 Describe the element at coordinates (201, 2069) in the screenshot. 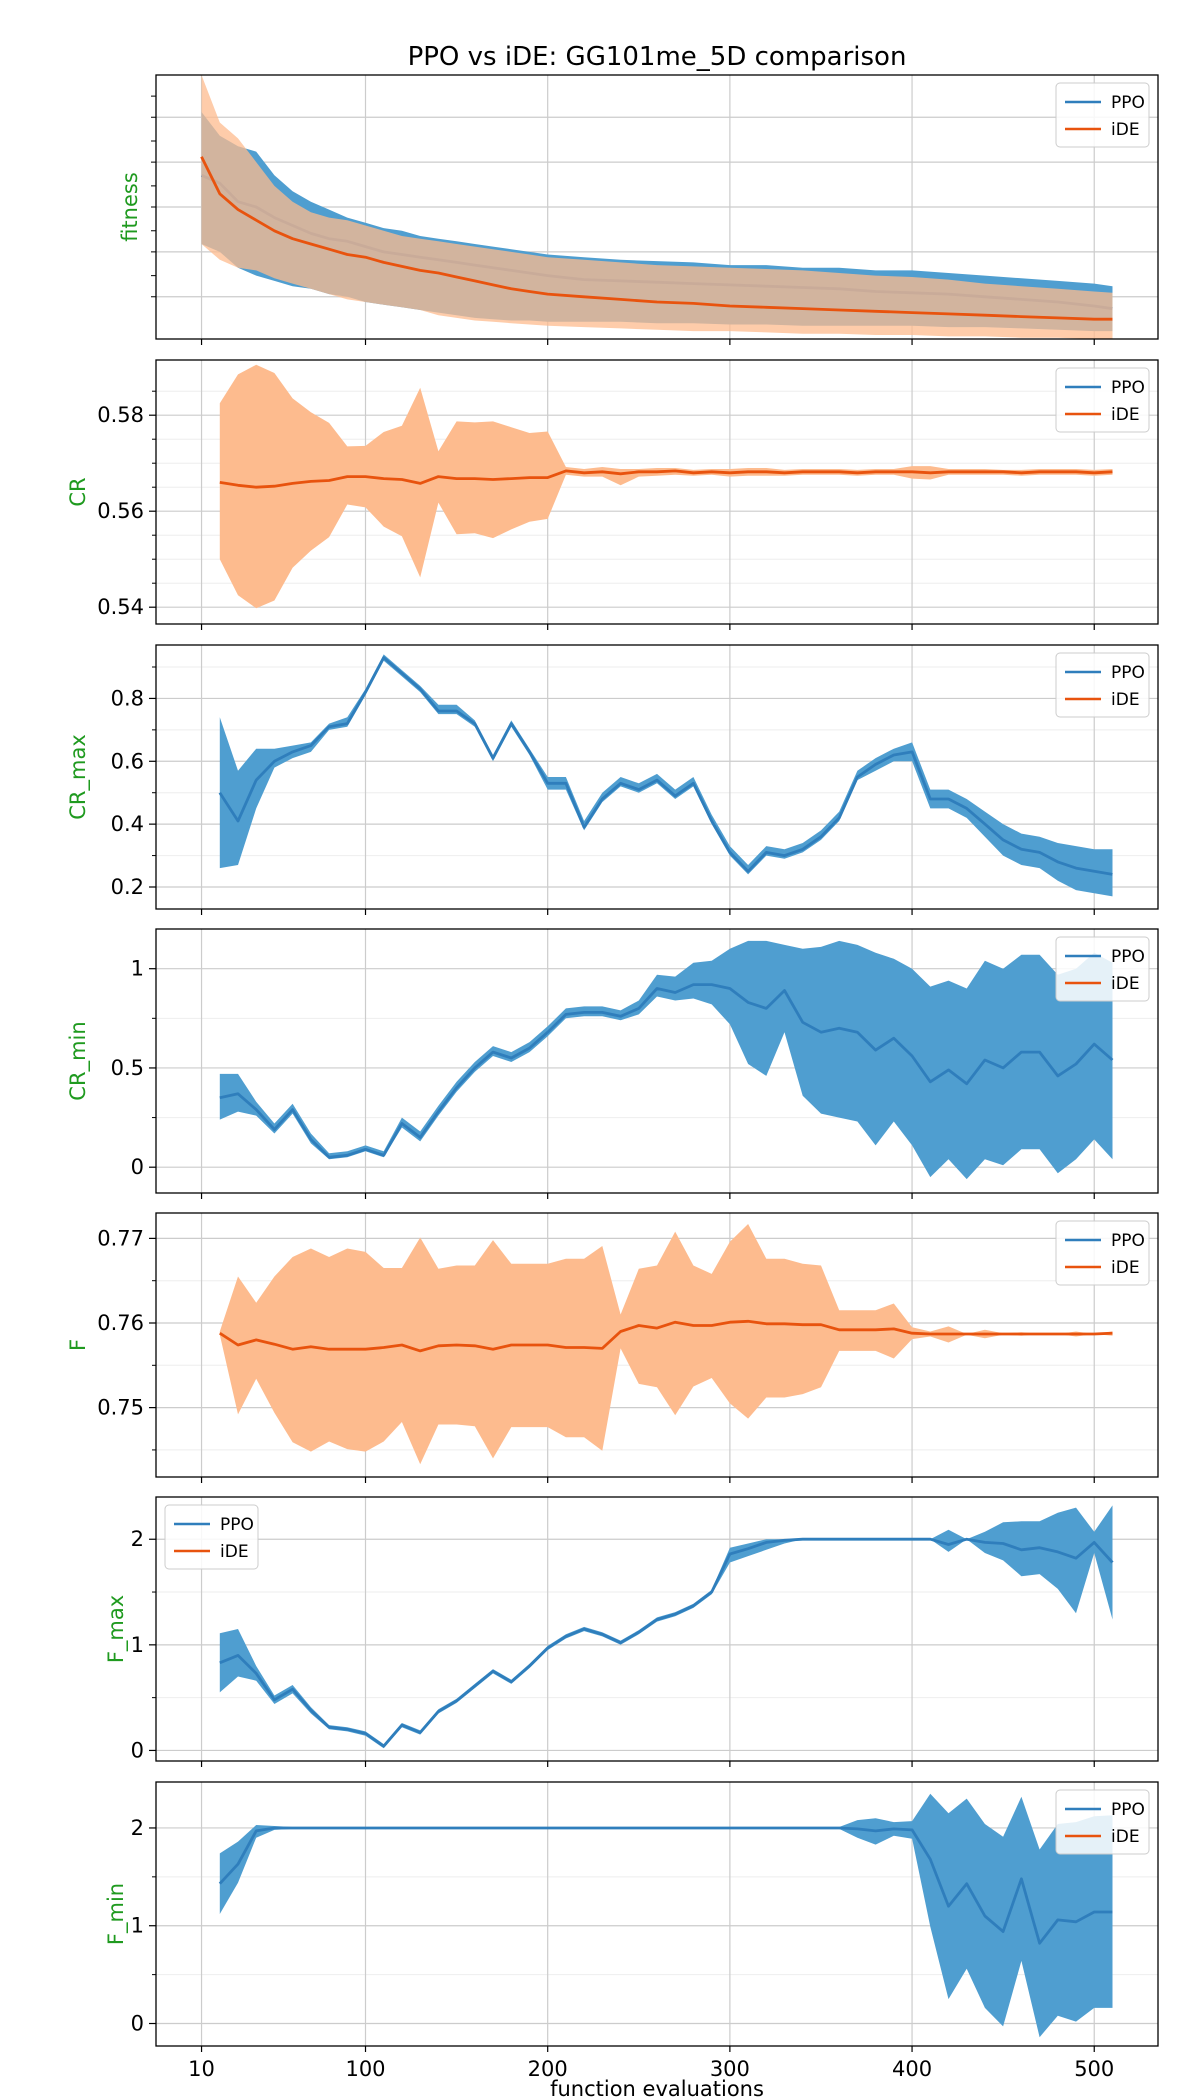

I see `x-tick-label: 10` at that location.